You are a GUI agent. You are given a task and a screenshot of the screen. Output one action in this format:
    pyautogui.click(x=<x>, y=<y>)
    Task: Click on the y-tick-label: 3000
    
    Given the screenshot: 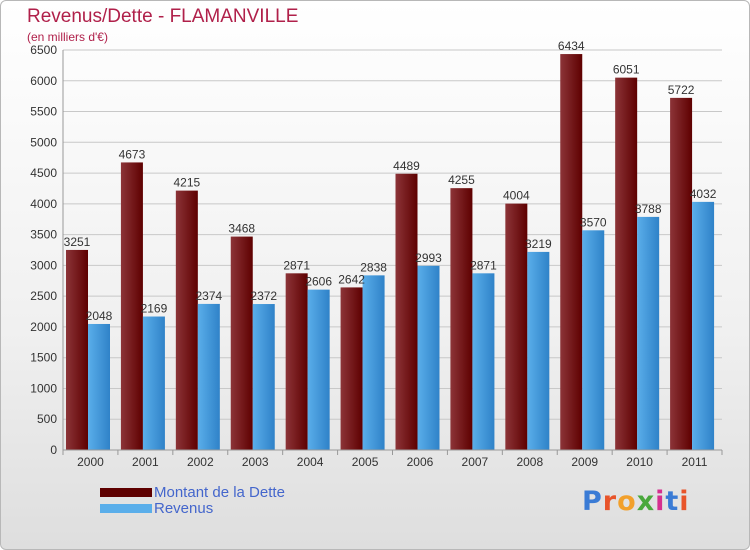 What is the action you would take?
    pyautogui.click(x=43, y=265)
    